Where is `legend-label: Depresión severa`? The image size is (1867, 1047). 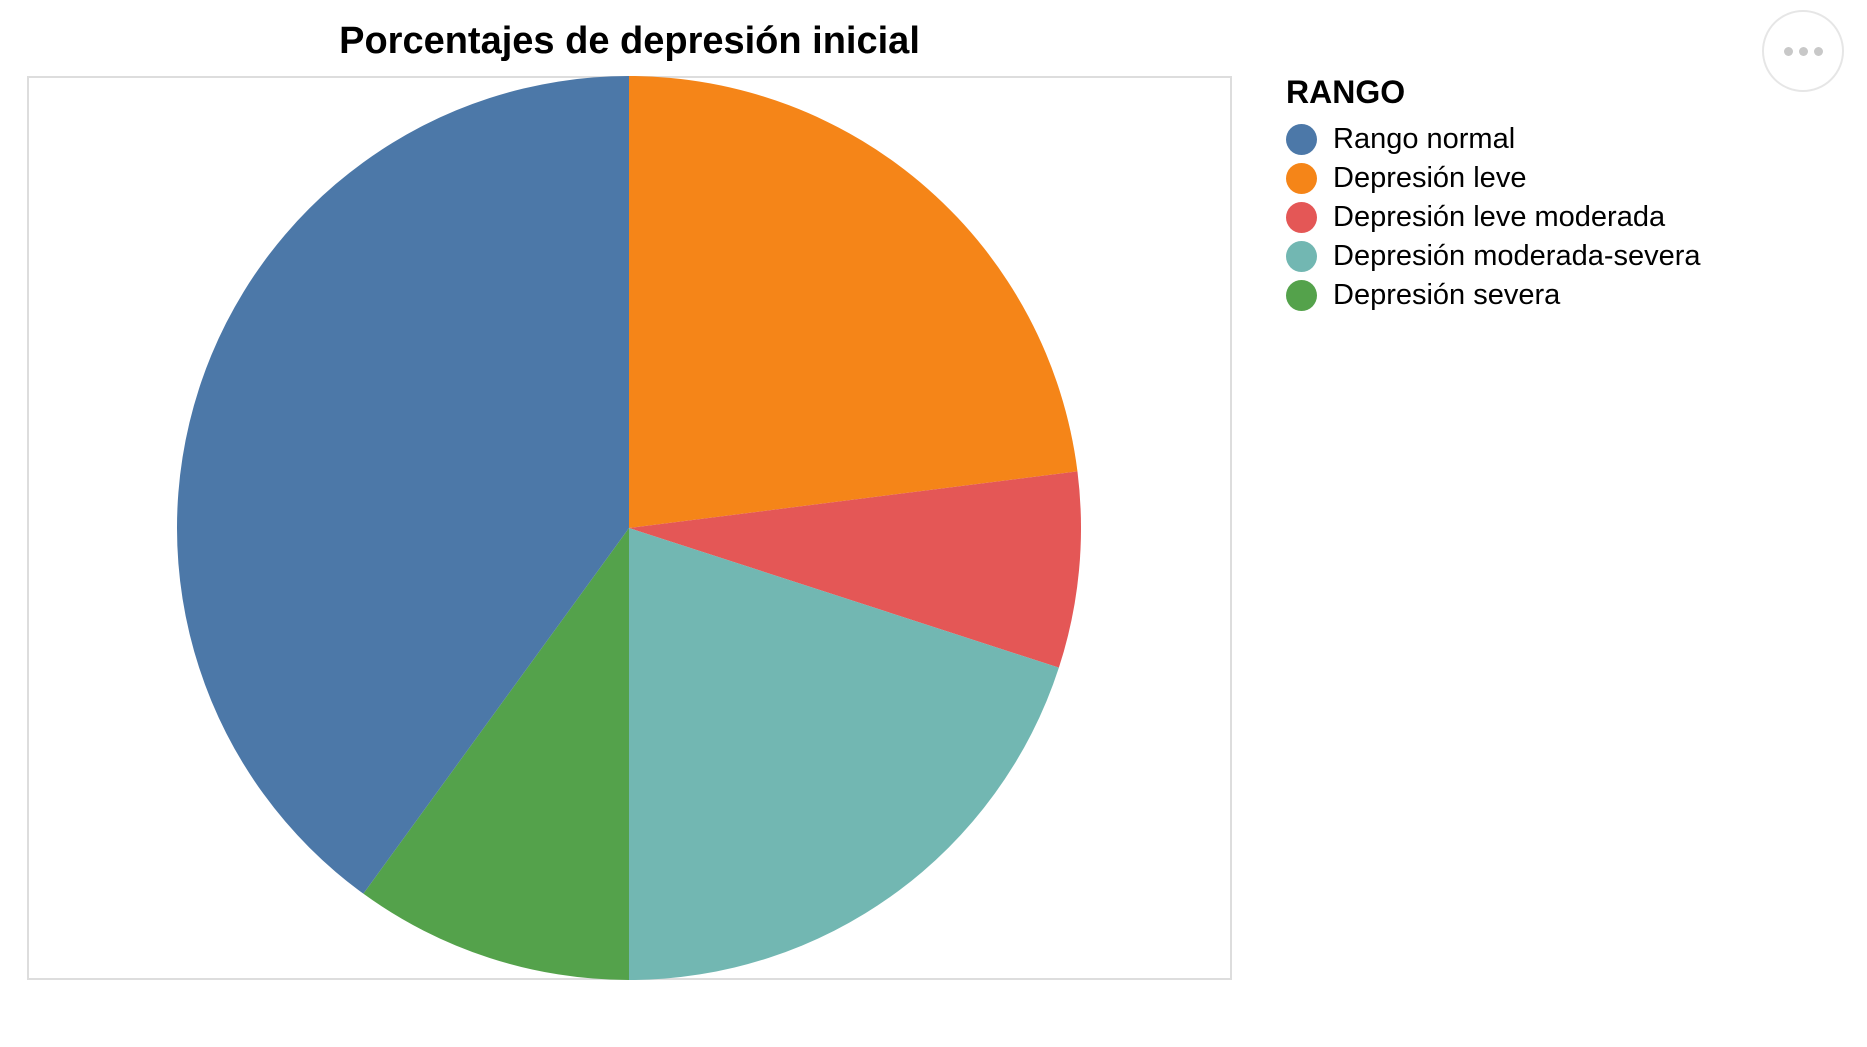 legend-label: Depresión severa is located at coordinates (1447, 295).